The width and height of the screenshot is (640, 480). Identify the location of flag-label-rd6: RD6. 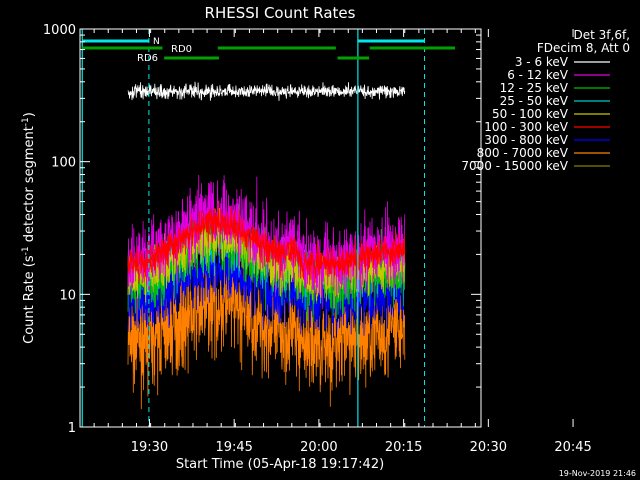
(147, 58).